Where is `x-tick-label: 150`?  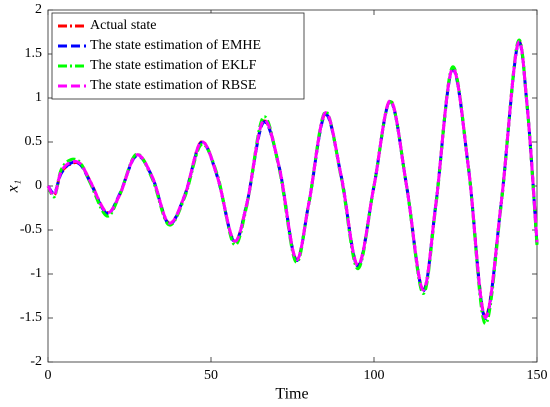 x-tick-label: 150 is located at coordinates (537, 375).